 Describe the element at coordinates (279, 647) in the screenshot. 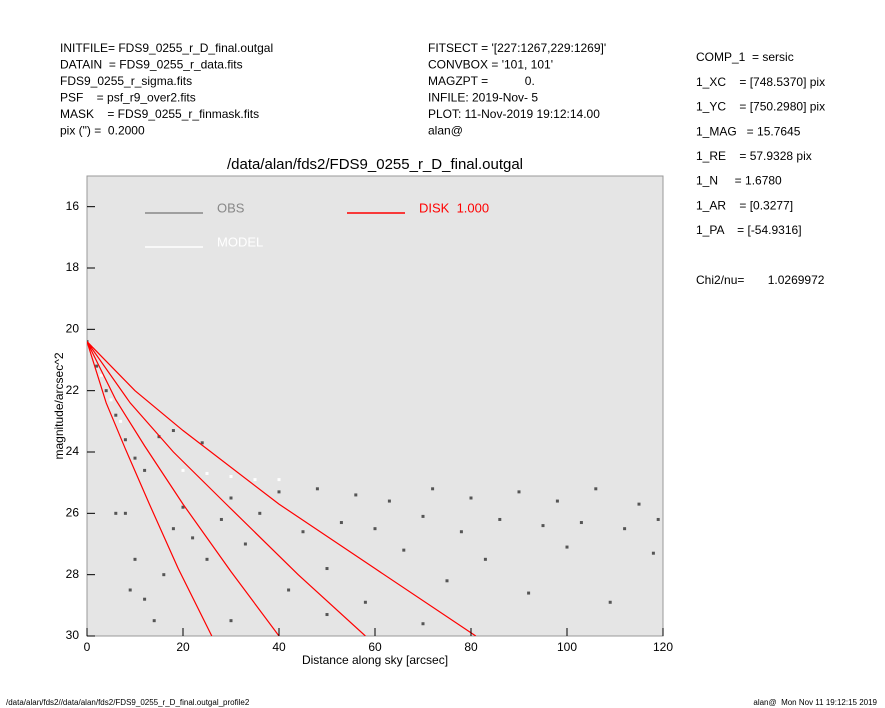

I see `x-tick-label: 40` at that location.